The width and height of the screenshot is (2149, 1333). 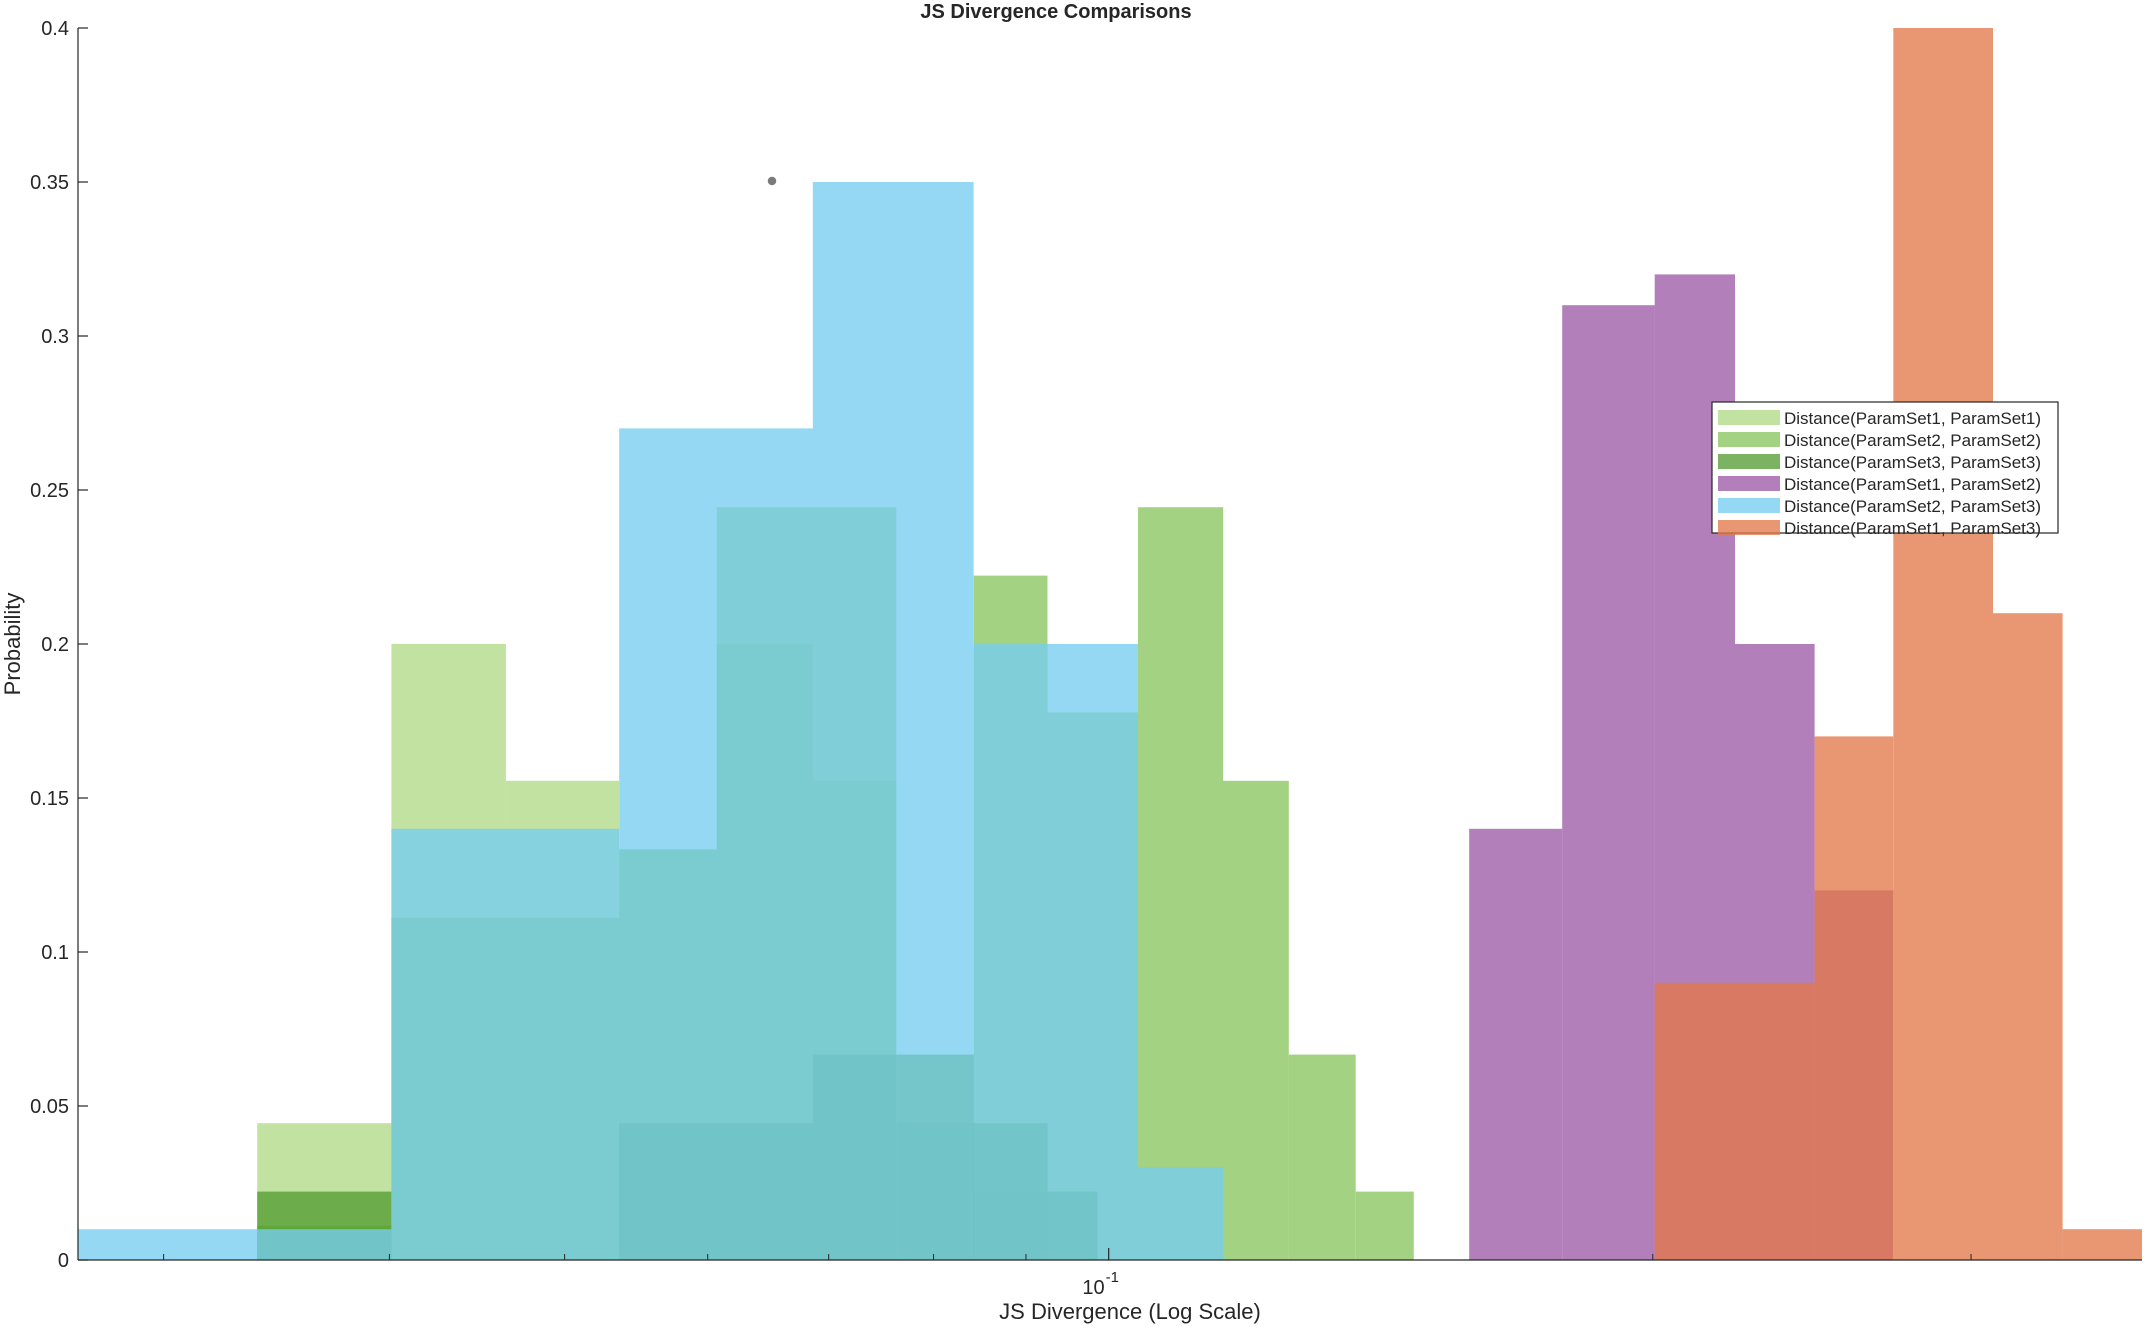 I want to click on y-tick-label: 0.05, so click(x=49, y=1107).